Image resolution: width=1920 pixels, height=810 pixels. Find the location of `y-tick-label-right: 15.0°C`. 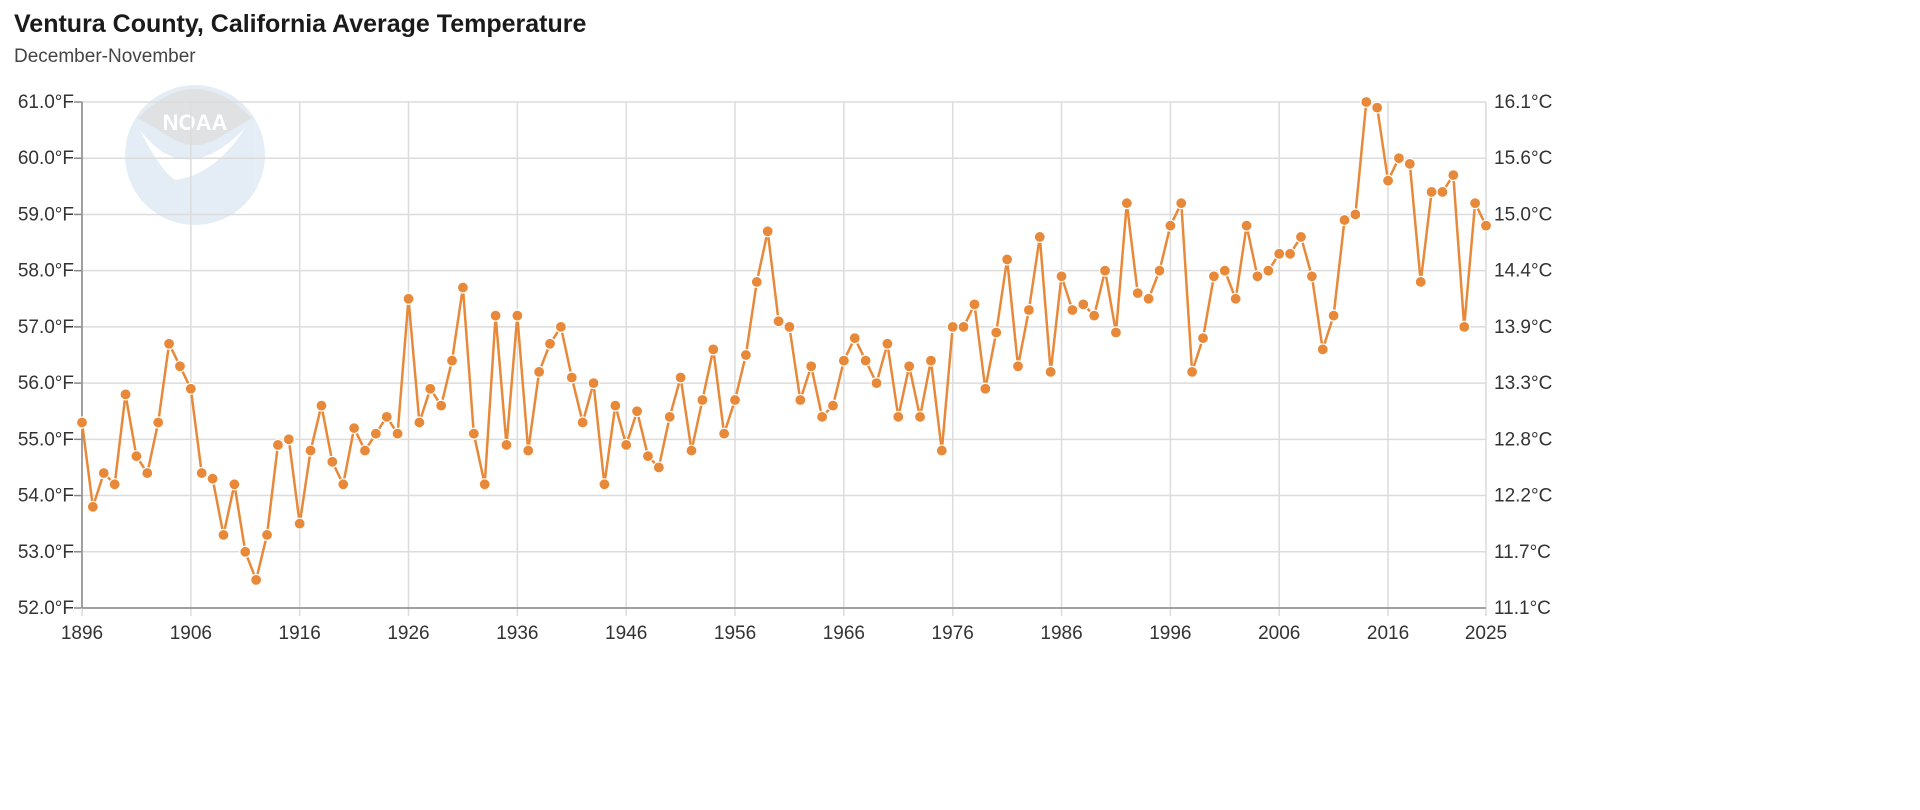

y-tick-label-right: 15.0°C is located at coordinates (1523, 214).